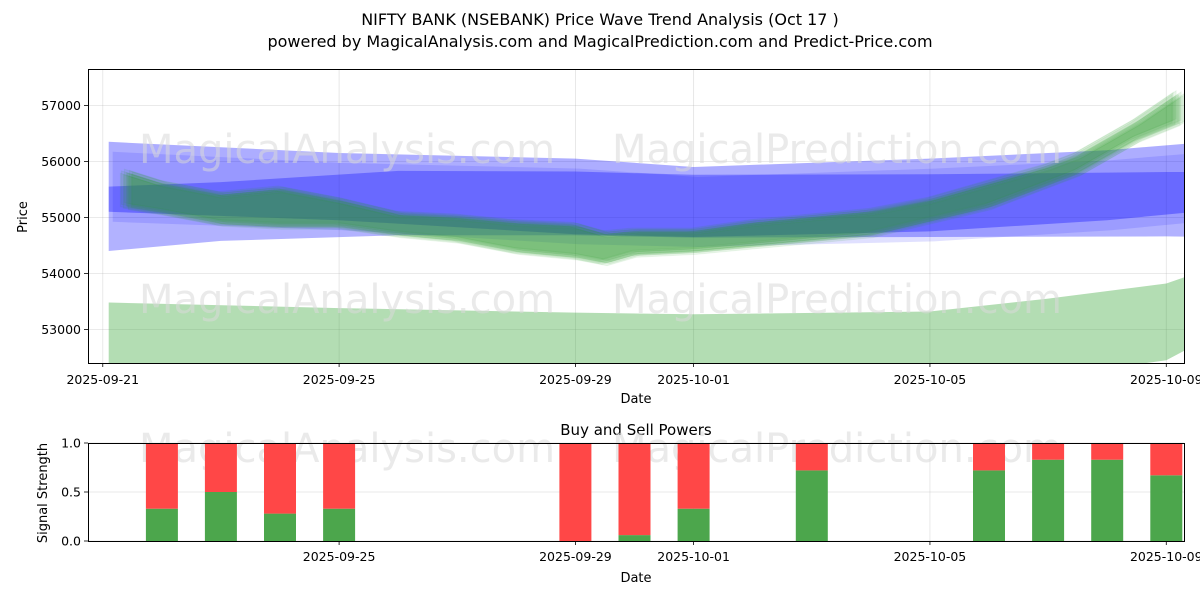 This screenshot has height=600, width=1200. I want to click on price-band-green-wave-band-lower, so click(646, 320).